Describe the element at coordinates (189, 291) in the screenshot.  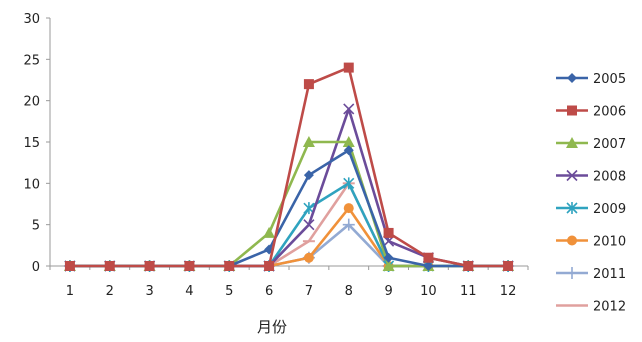
I see `x-tick-label: 4` at that location.